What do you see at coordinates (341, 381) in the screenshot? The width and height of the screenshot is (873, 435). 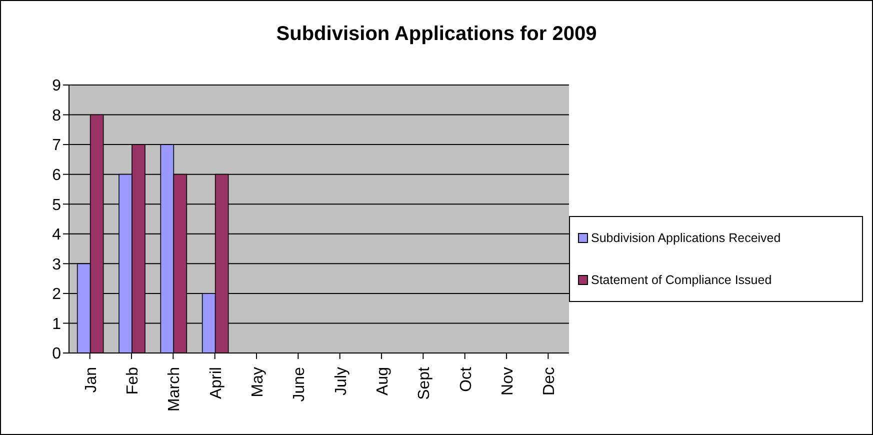 I see `x-tick-label: July` at bounding box center [341, 381].